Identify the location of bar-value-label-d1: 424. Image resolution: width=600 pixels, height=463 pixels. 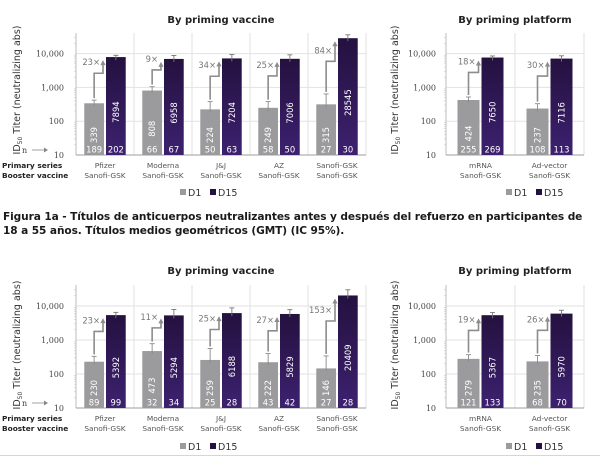
(469, 133).